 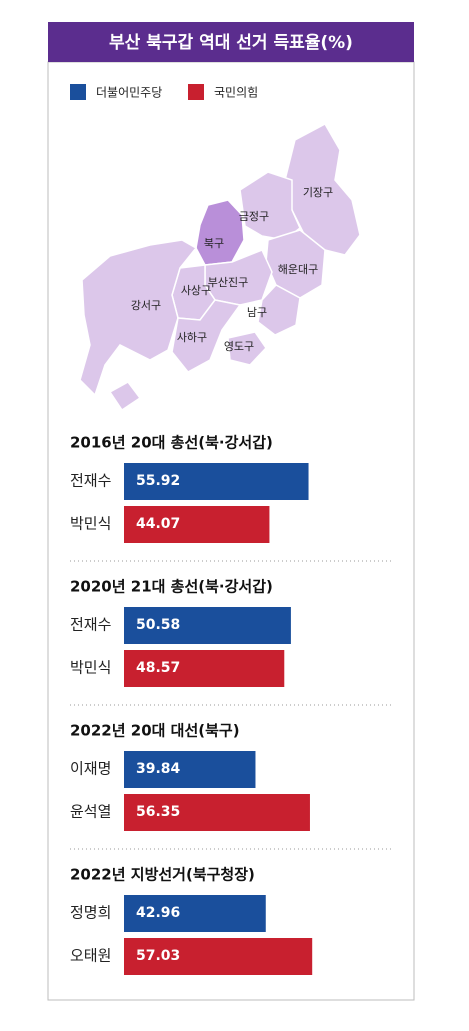 I want to click on category-label: 오태원, so click(x=90, y=956).